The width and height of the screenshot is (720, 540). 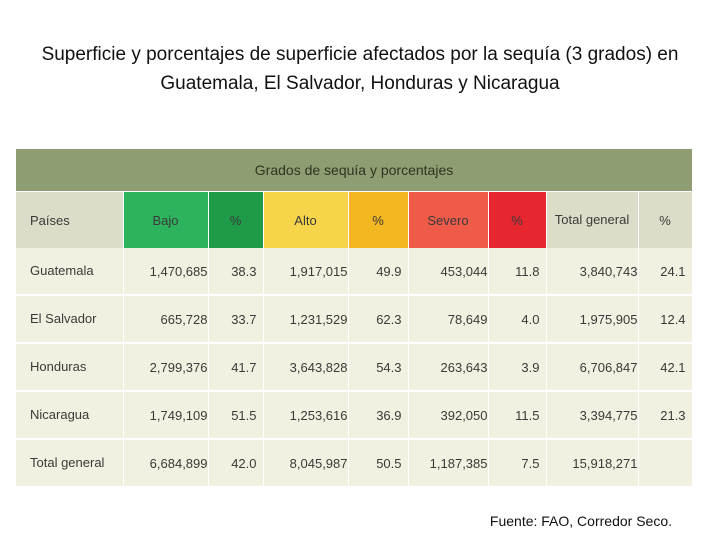 What do you see at coordinates (306, 272) in the screenshot?
I see `cell-alto: 1,917,015` at bounding box center [306, 272].